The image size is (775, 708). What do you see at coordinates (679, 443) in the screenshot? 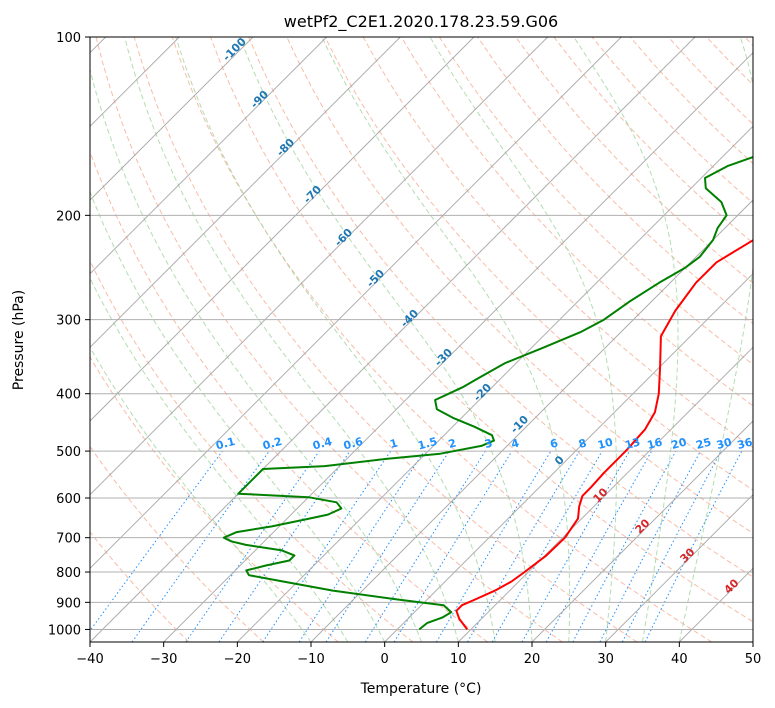
I see `mixing-ratio-label: 20` at bounding box center [679, 443].